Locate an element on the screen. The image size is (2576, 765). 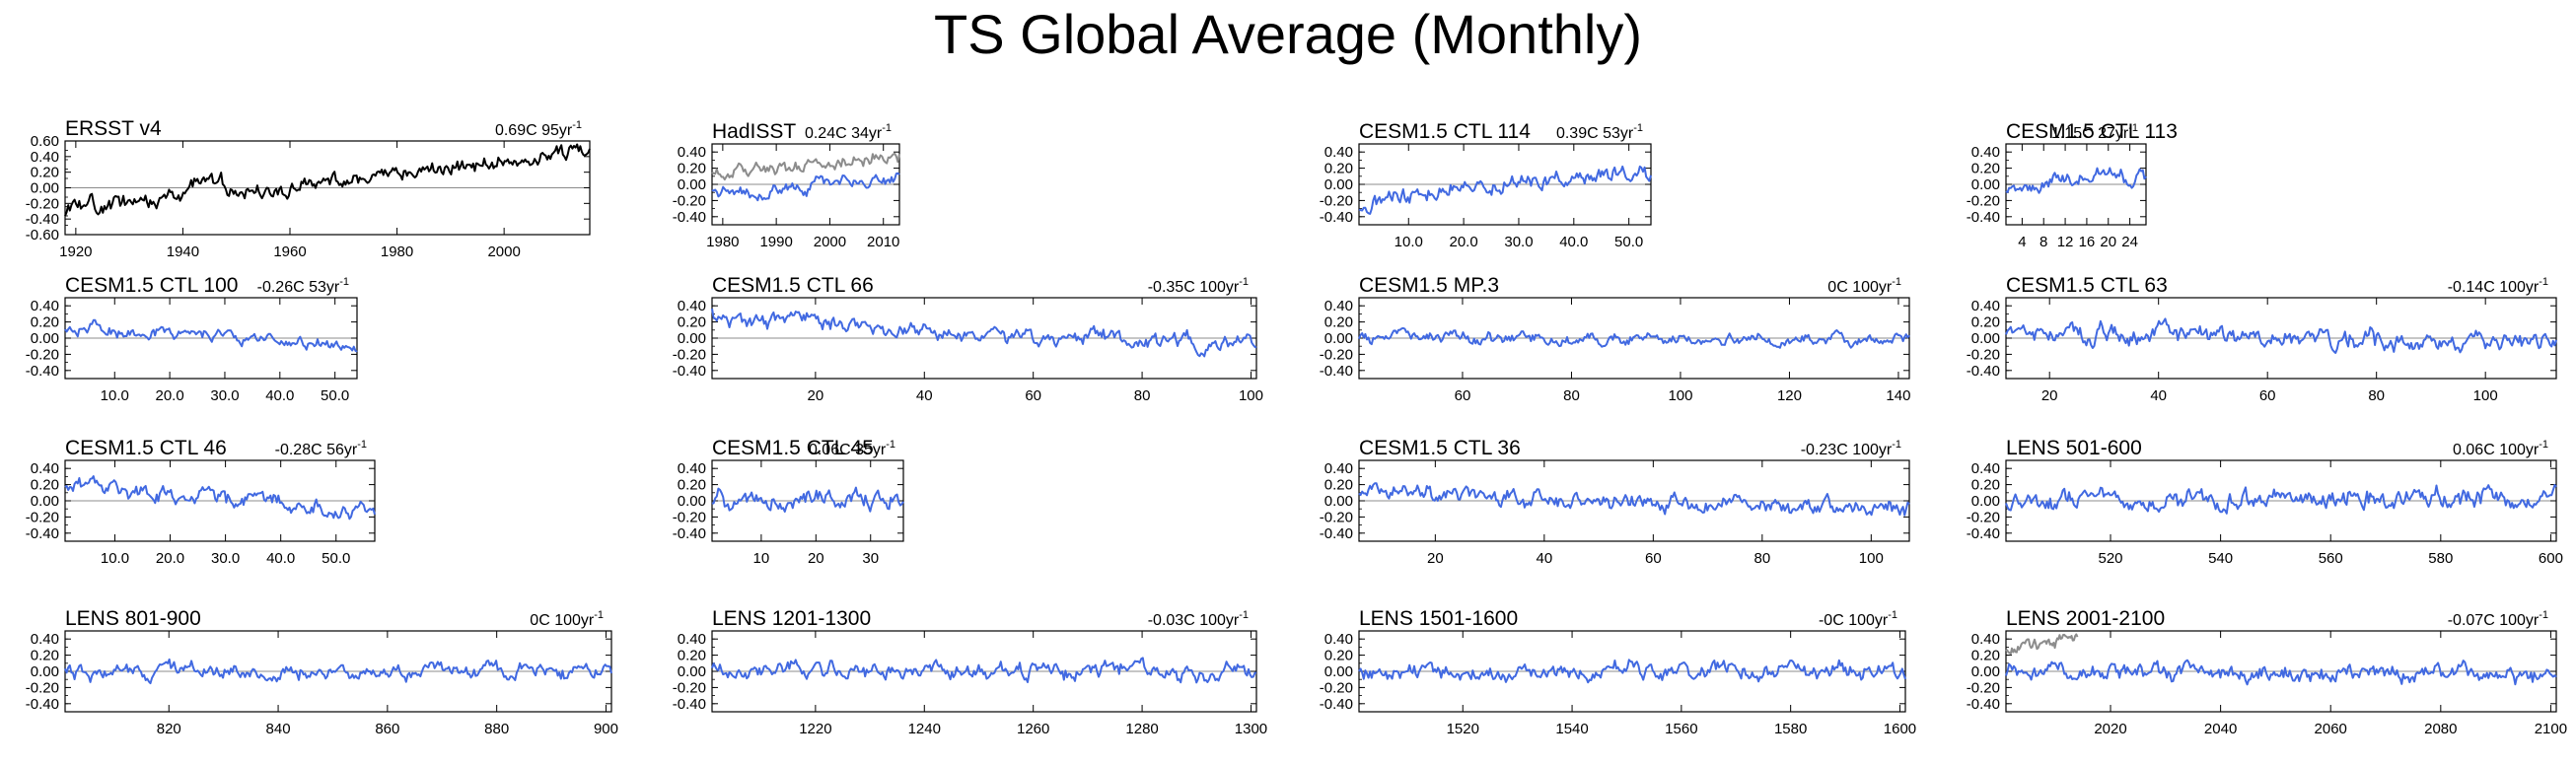
x-tick-label: 840 is located at coordinates (278, 729).